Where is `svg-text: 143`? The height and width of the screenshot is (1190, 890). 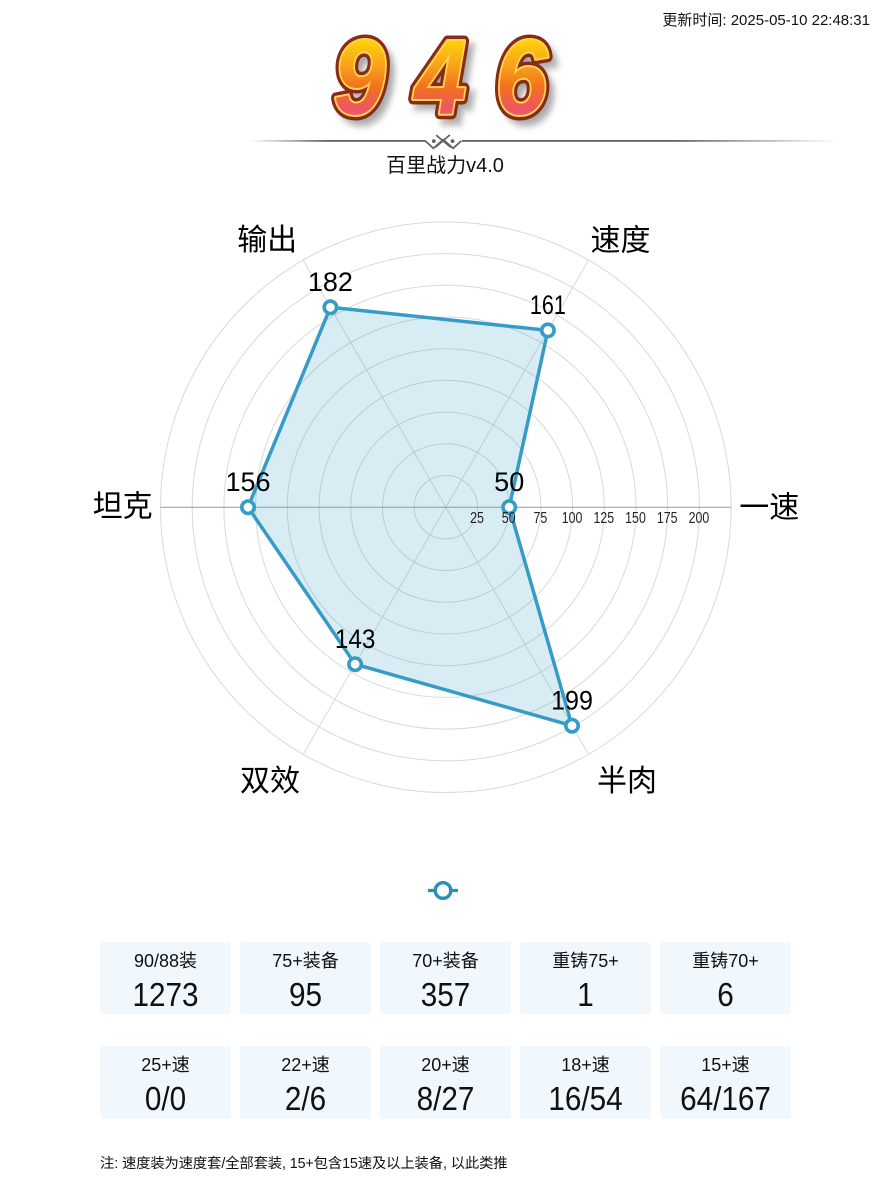
svg-text: 143 is located at coordinates (355, 639).